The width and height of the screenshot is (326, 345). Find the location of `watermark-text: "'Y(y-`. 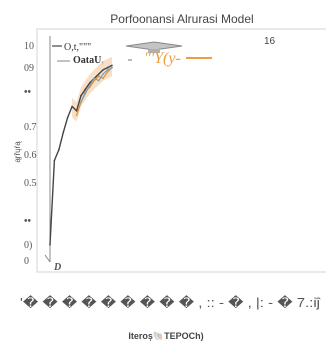

watermark-text: "'Y(y- is located at coordinates (162, 58).